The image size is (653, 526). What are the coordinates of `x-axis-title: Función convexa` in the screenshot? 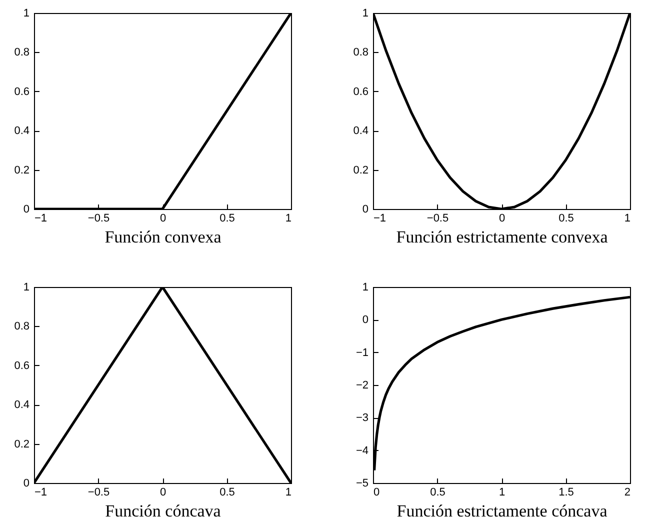 It's located at (163, 237).